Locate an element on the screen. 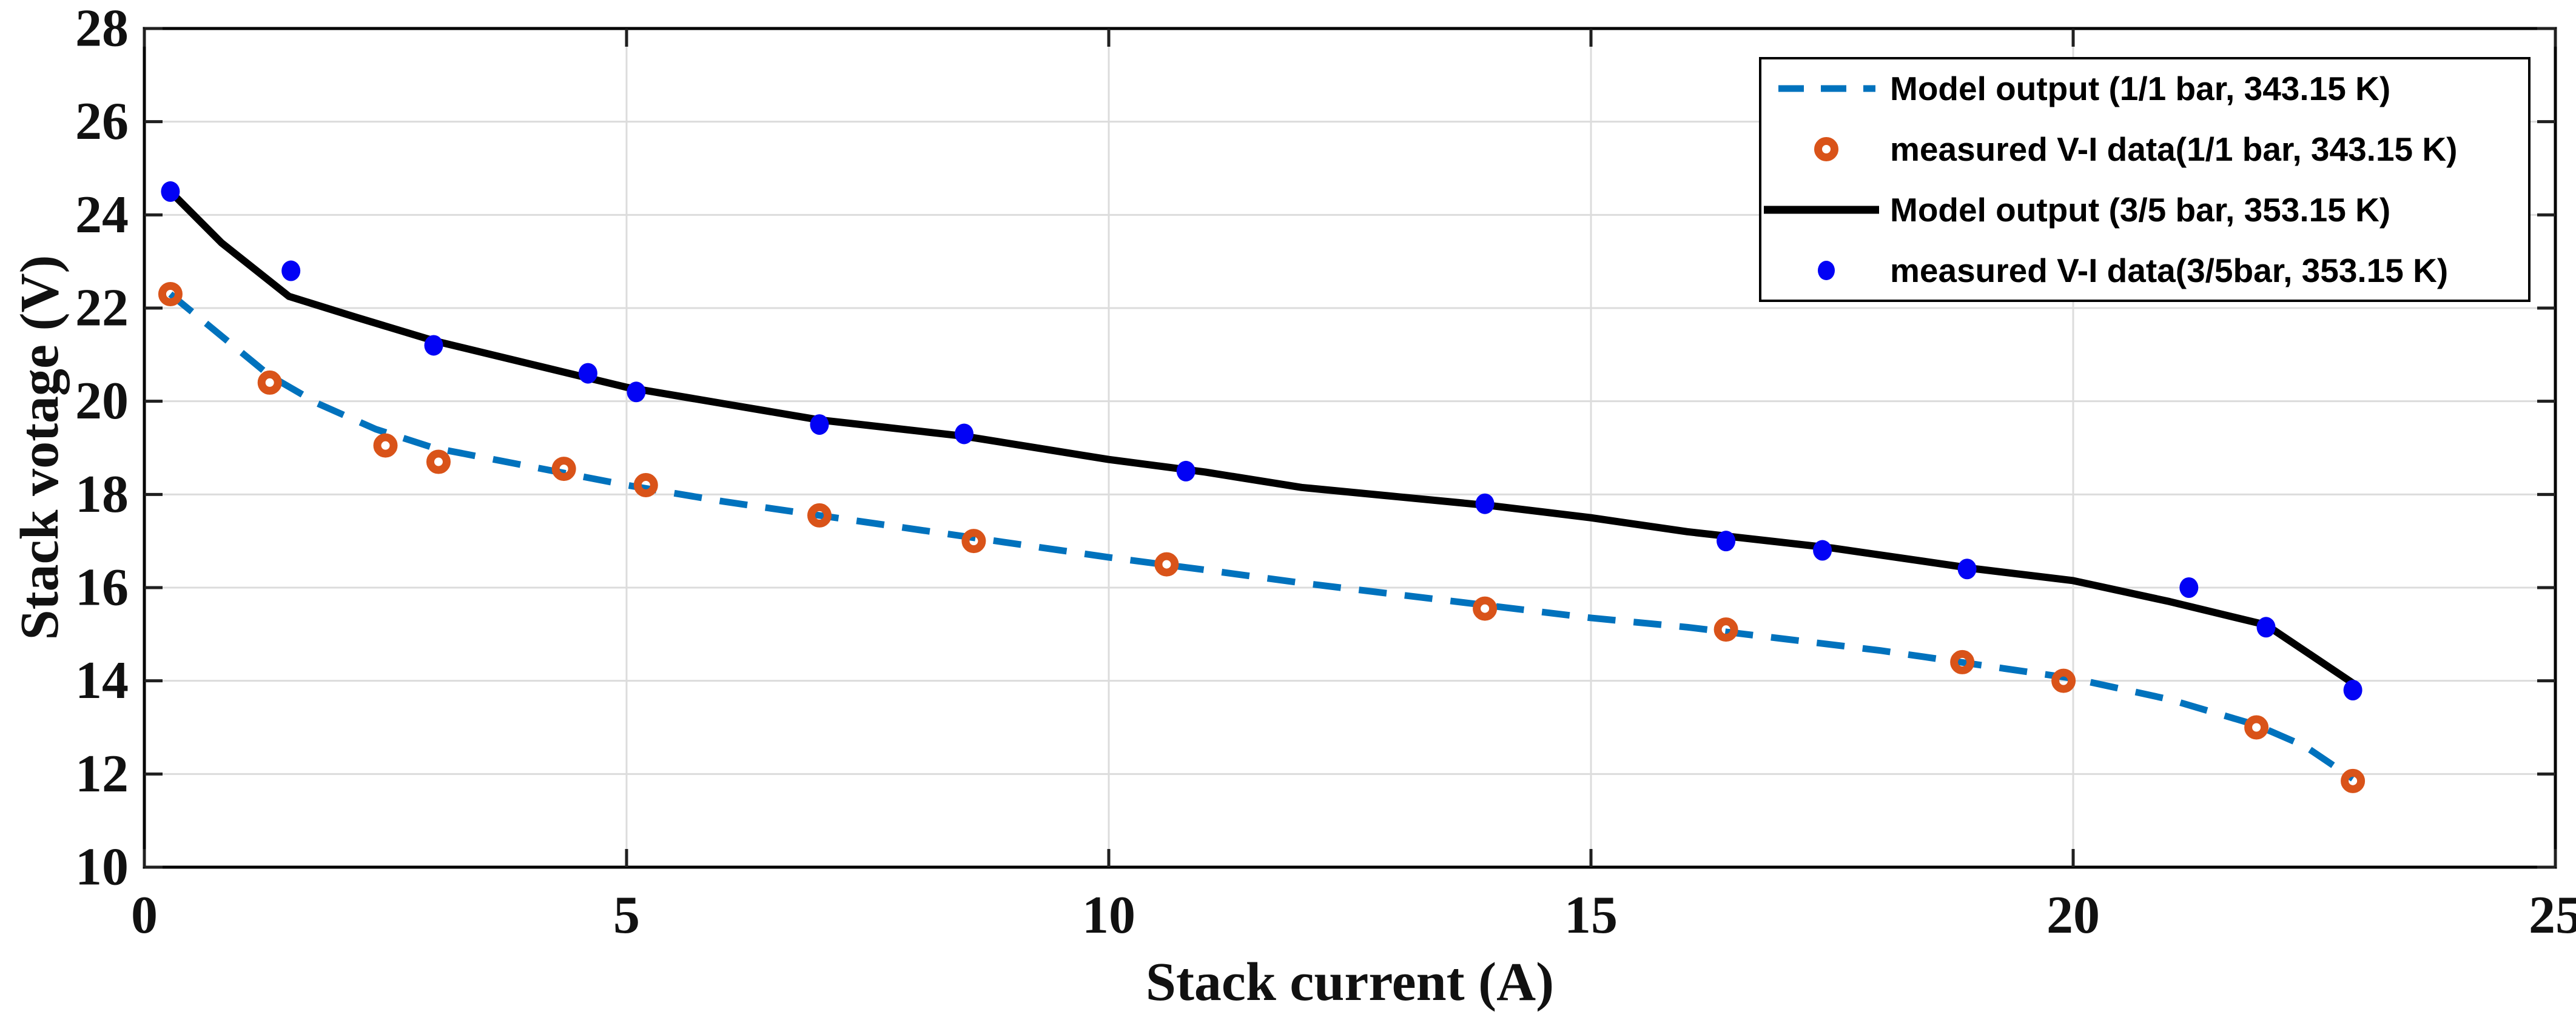 The width and height of the screenshot is (2576, 1020). legend-open-circle-sample is located at coordinates (1826, 149).